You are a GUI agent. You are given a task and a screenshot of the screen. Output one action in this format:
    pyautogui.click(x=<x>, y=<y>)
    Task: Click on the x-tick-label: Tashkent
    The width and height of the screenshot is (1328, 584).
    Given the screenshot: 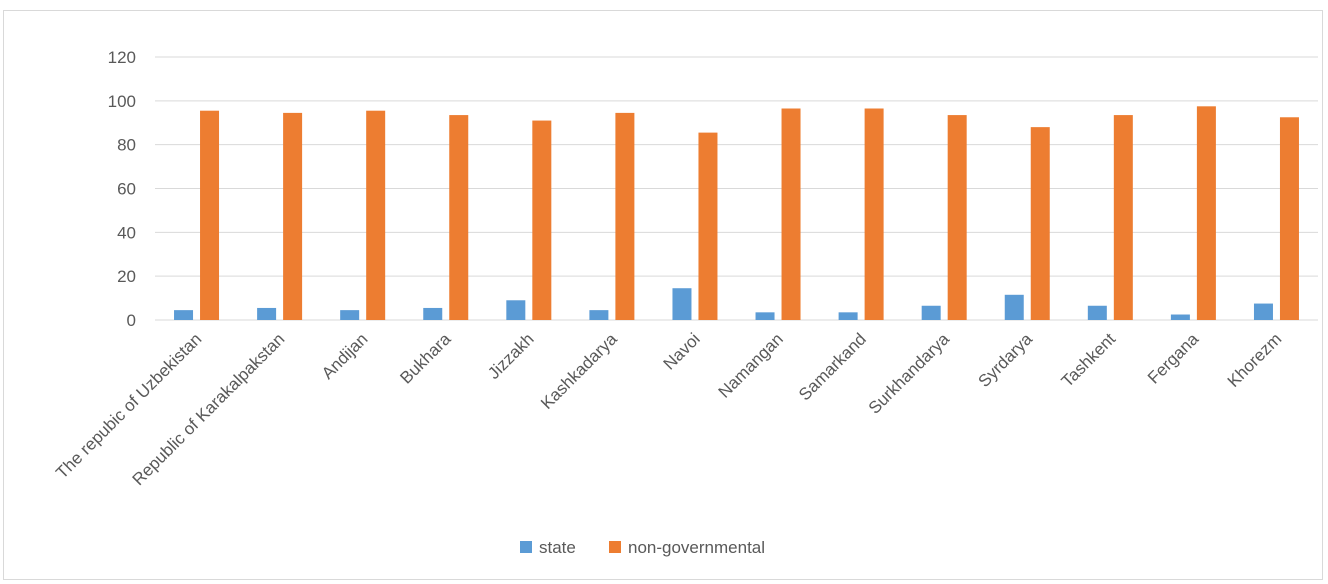 What is the action you would take?
    pyautogui.click(x=1089, y=360)
    